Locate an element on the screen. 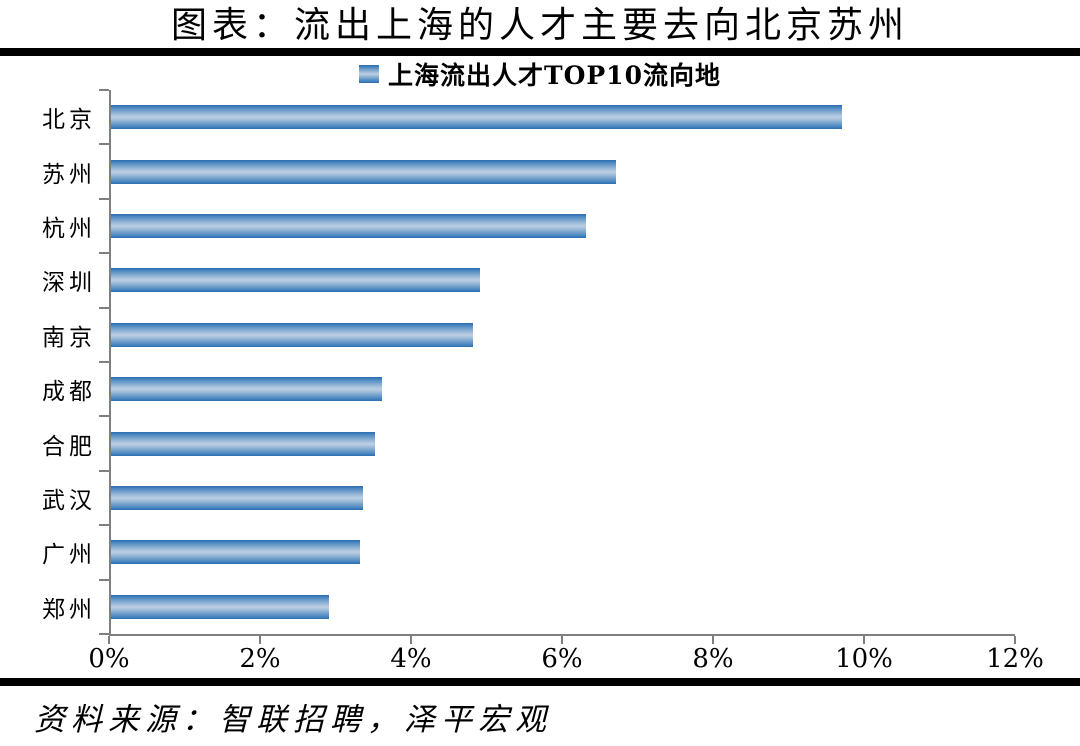  category-label: 郑州 is located at coordinates (69, 609).